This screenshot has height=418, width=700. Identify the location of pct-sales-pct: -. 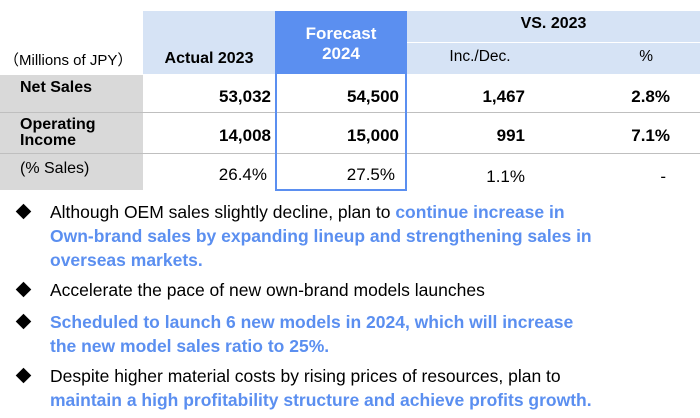
(663, 176).